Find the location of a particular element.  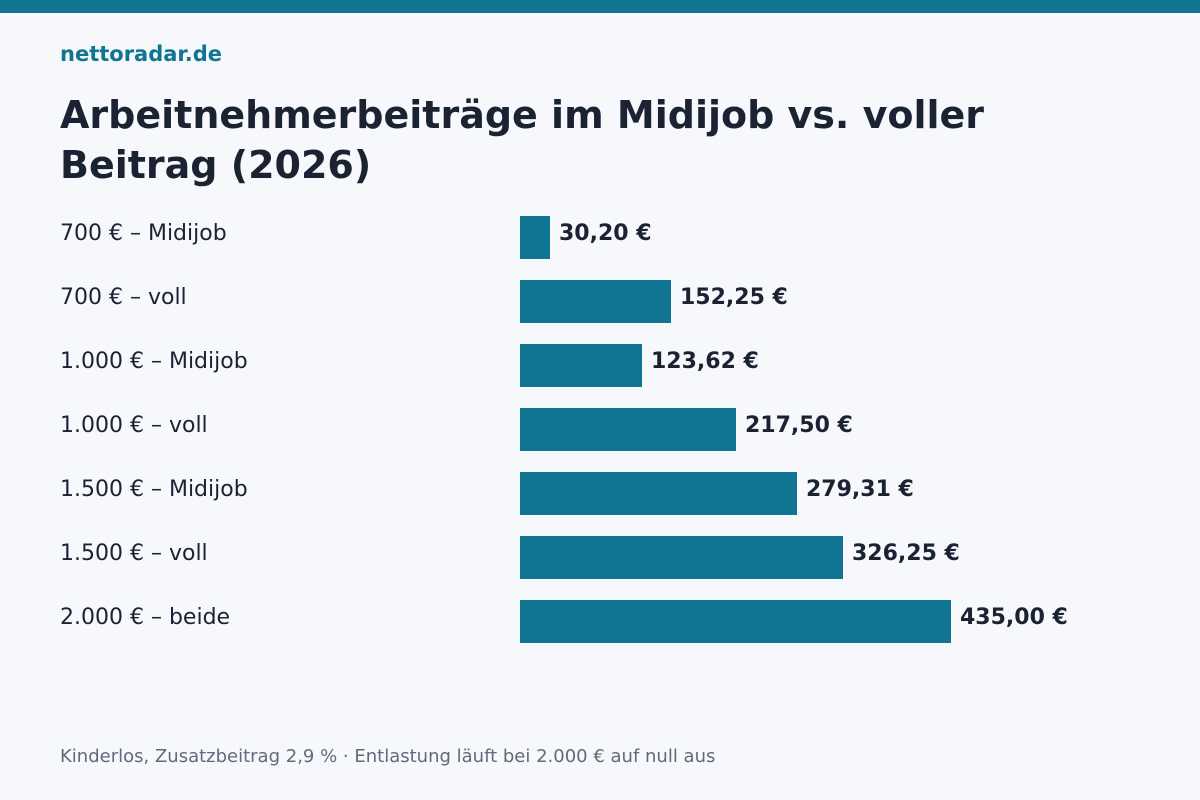

category-label: 1.500 € – voll is located at coordinates (134, 553).